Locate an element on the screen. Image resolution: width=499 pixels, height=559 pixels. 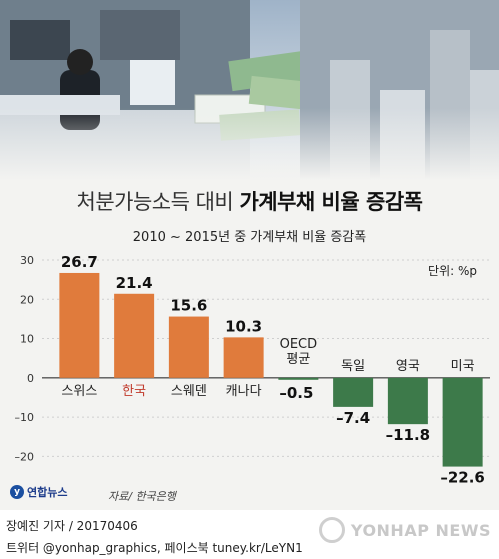
bar-value-label: 15.6 is located at coordinates (188, 306).